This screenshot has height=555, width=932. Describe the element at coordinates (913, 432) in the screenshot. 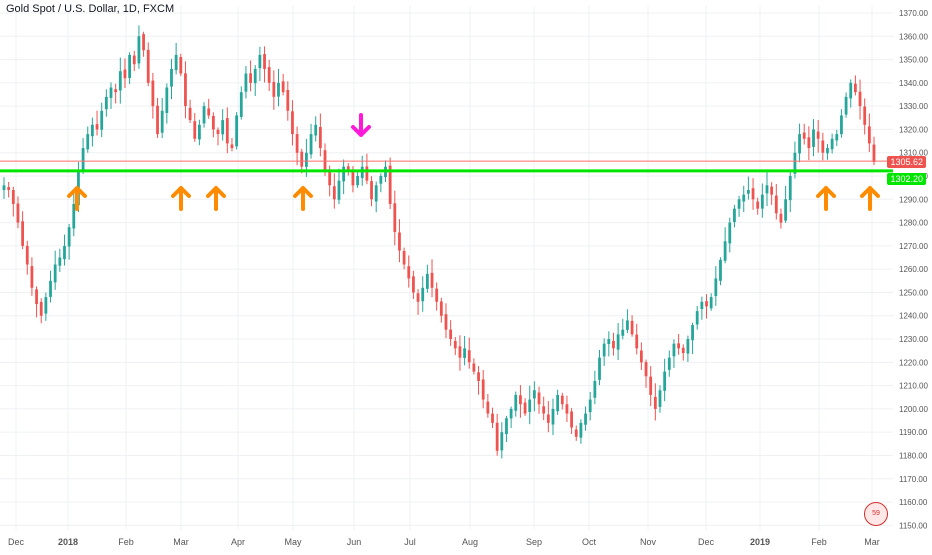

I see `y-tick-label: 1190.00` at that location.